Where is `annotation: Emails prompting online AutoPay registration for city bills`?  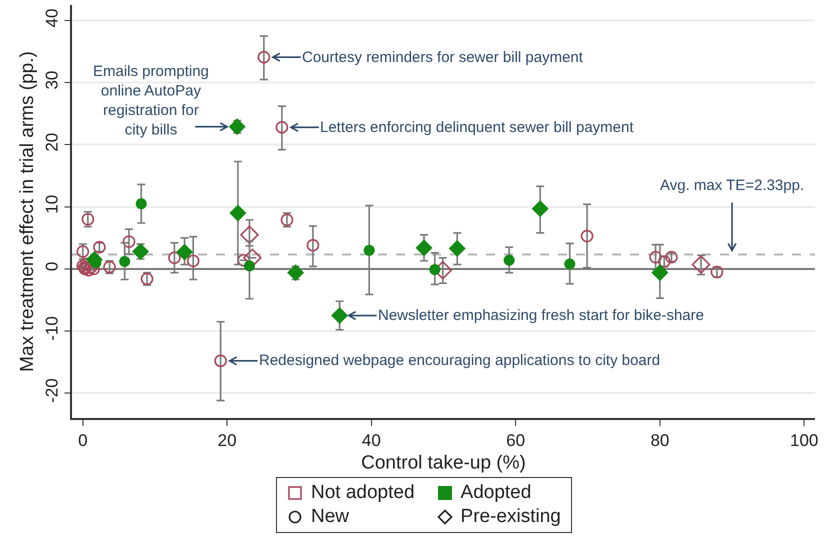 annotation: Emails prompting online AutoPay registration for city bills is located at coordinates (151, 100).